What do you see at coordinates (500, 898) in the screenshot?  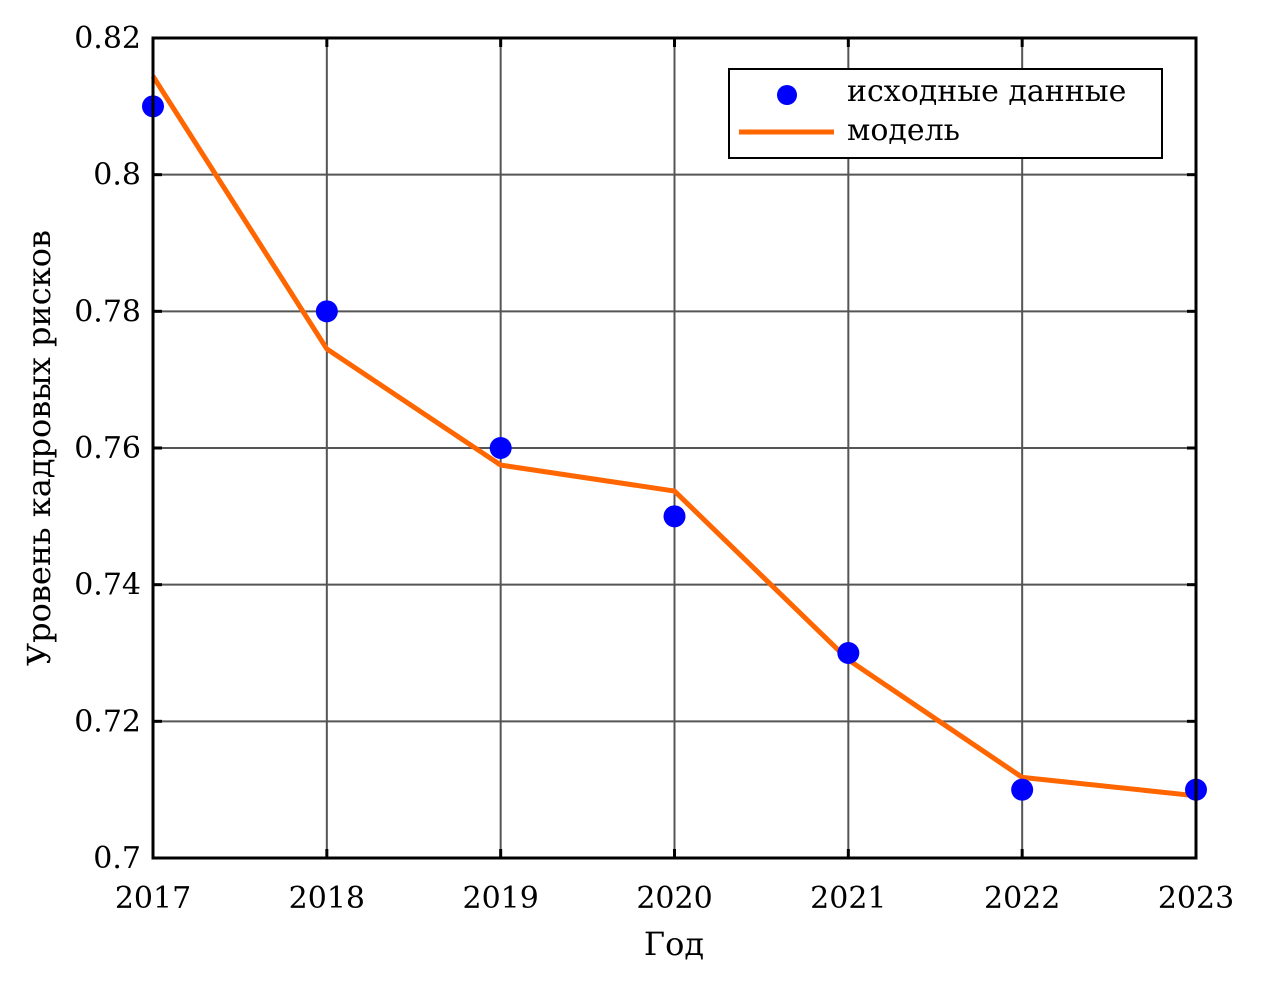 I see `x-tick-label: 2019` at bounding box center [500, 898].